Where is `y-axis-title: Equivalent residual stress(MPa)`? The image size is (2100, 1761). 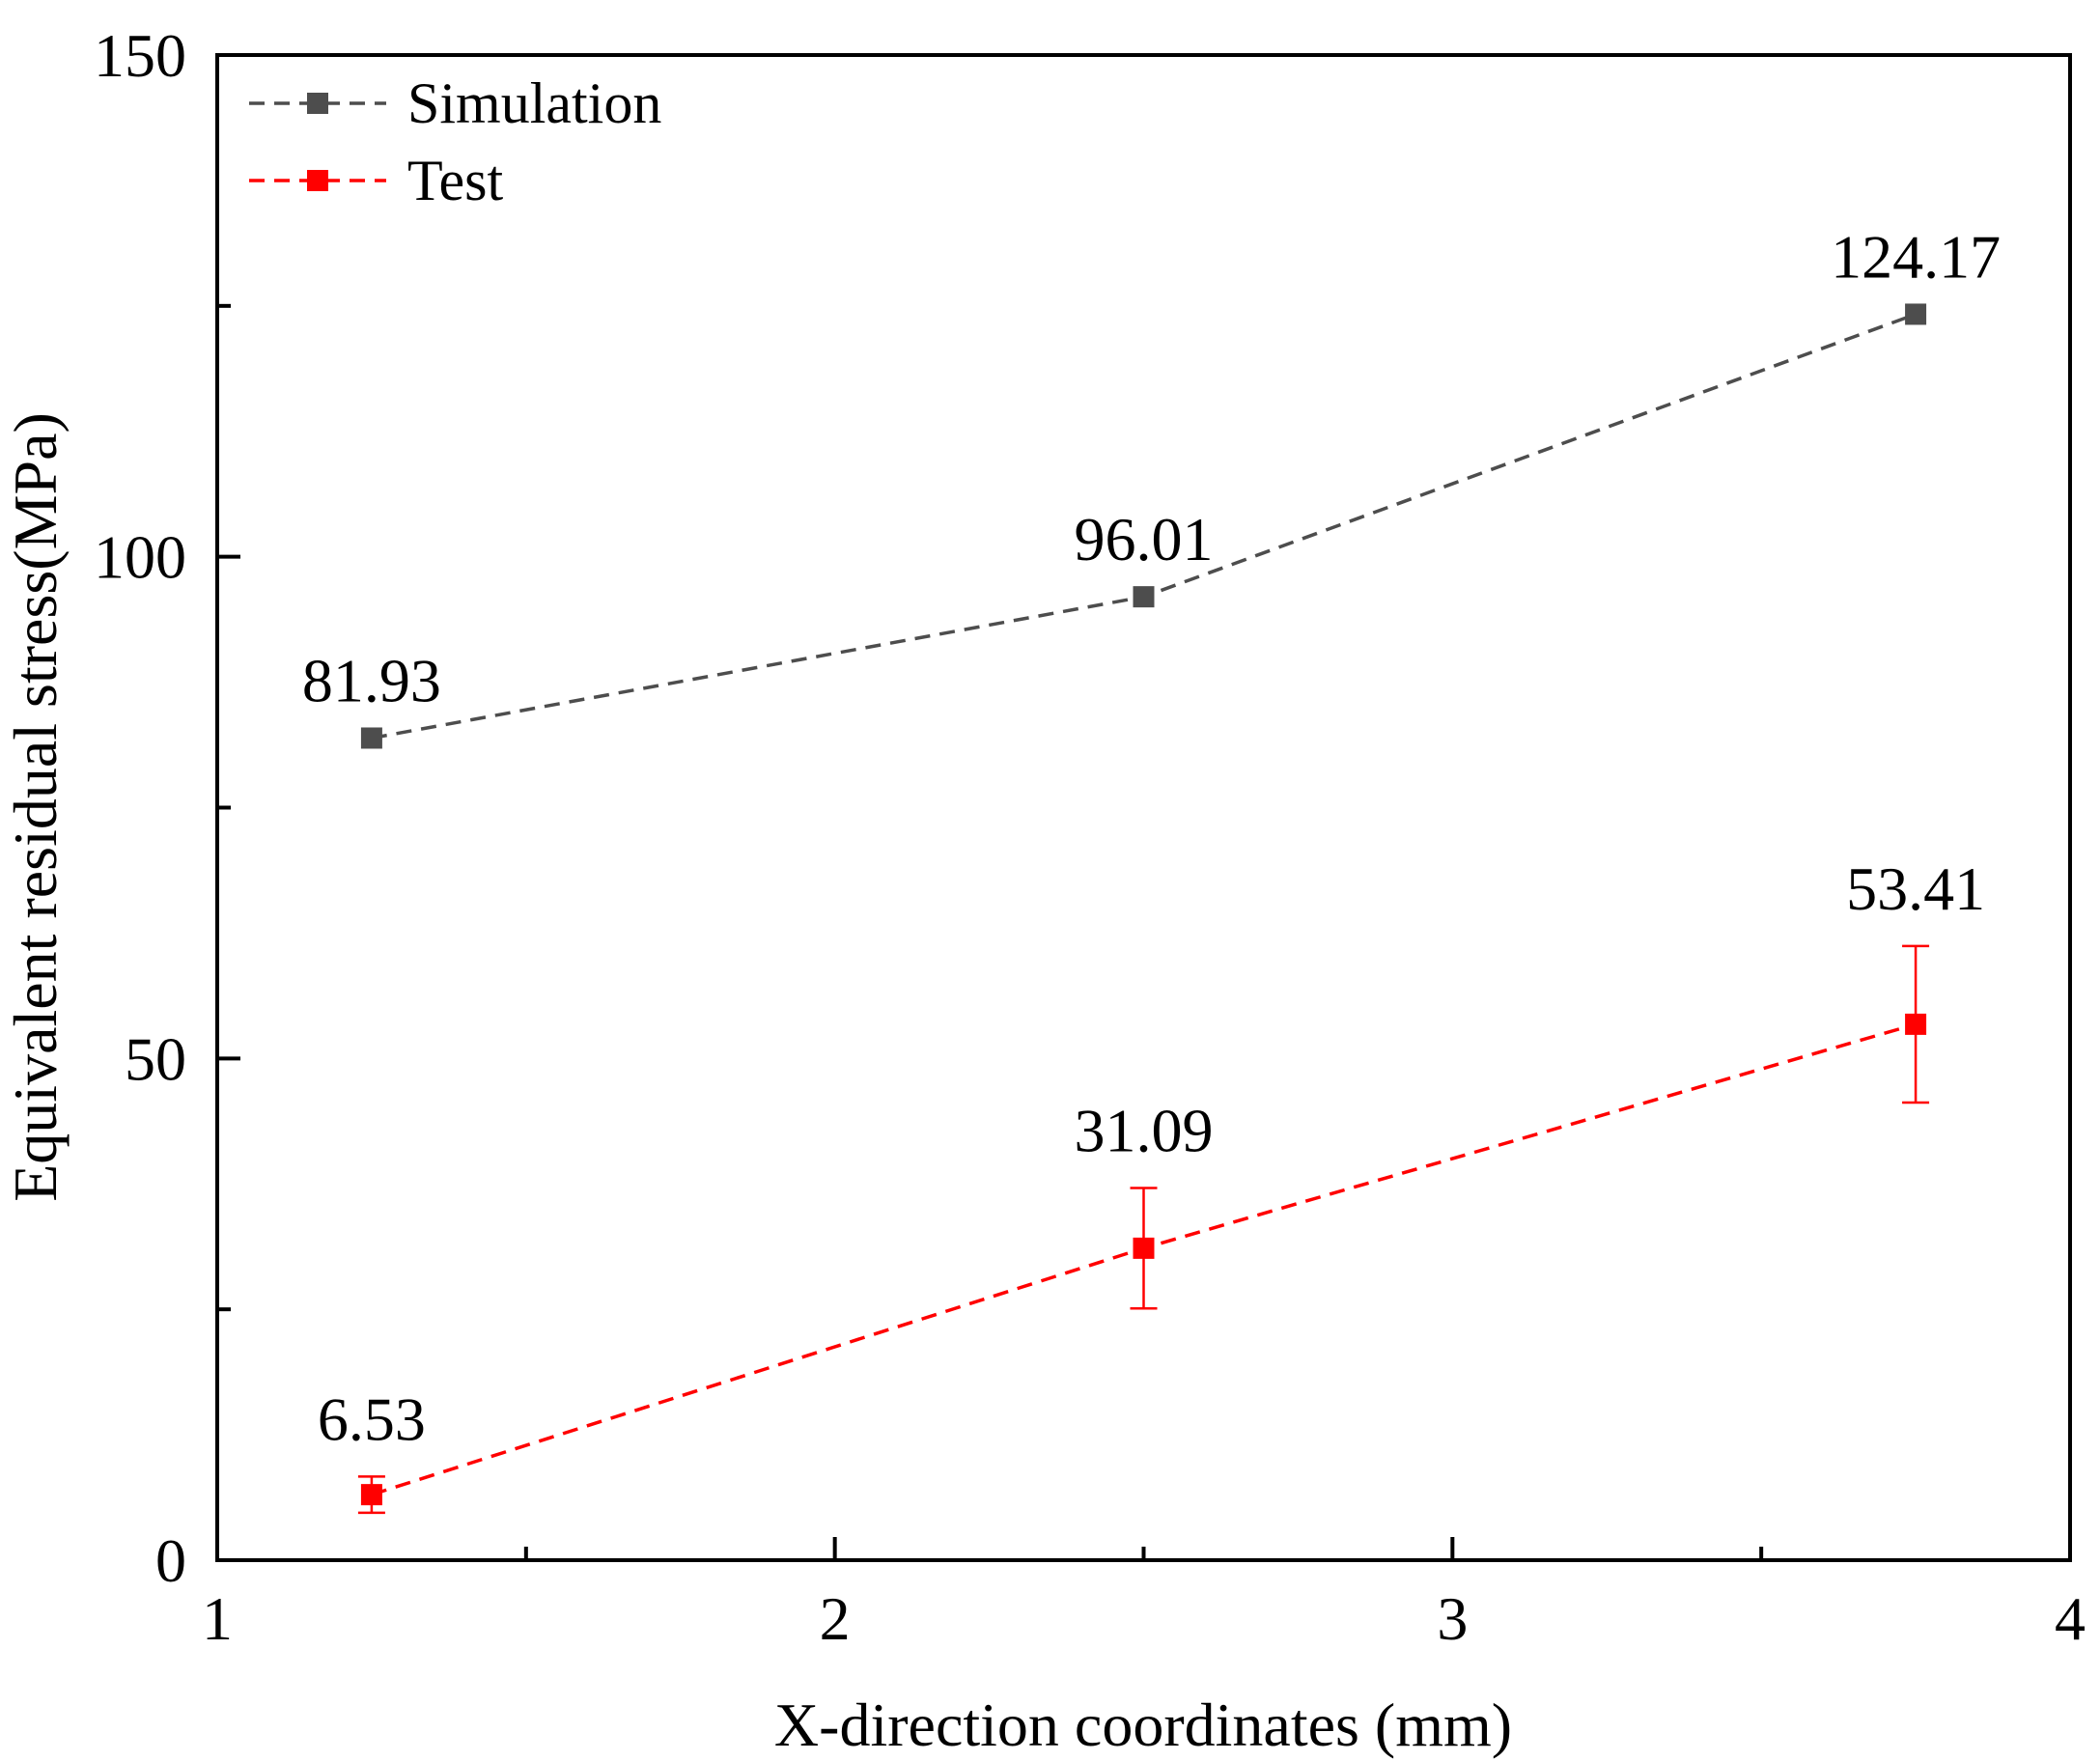
y-axis-title: Equivalent residual stress(MPa) is located at coordinates (36, 807).